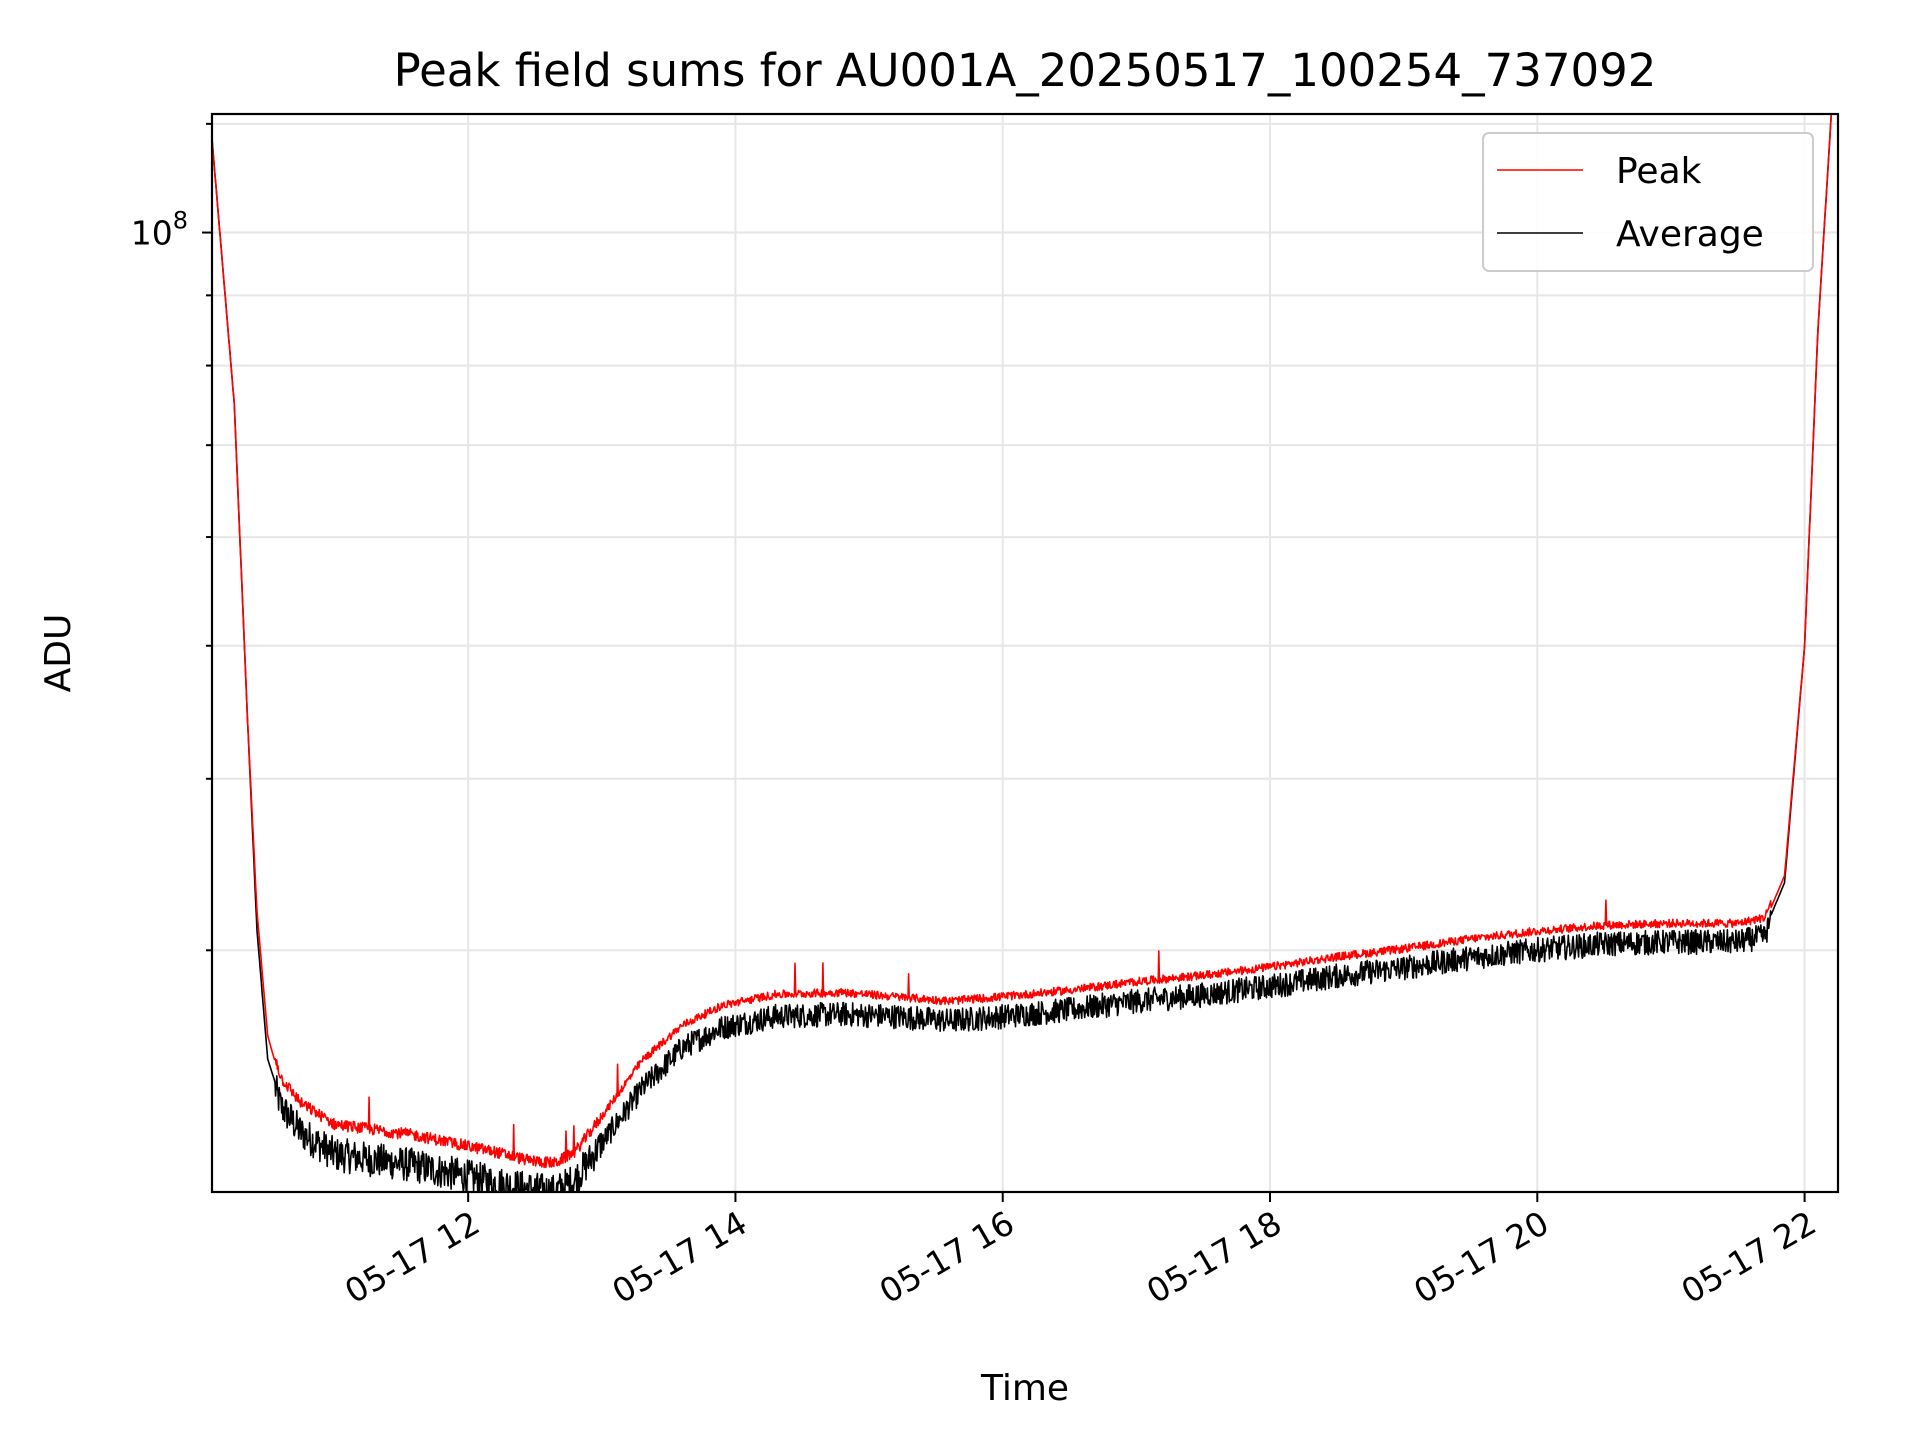 The height and width of the screenshot is (1440, 1920). I want to click on x-axis-label: Time, so click(1024, 1388).